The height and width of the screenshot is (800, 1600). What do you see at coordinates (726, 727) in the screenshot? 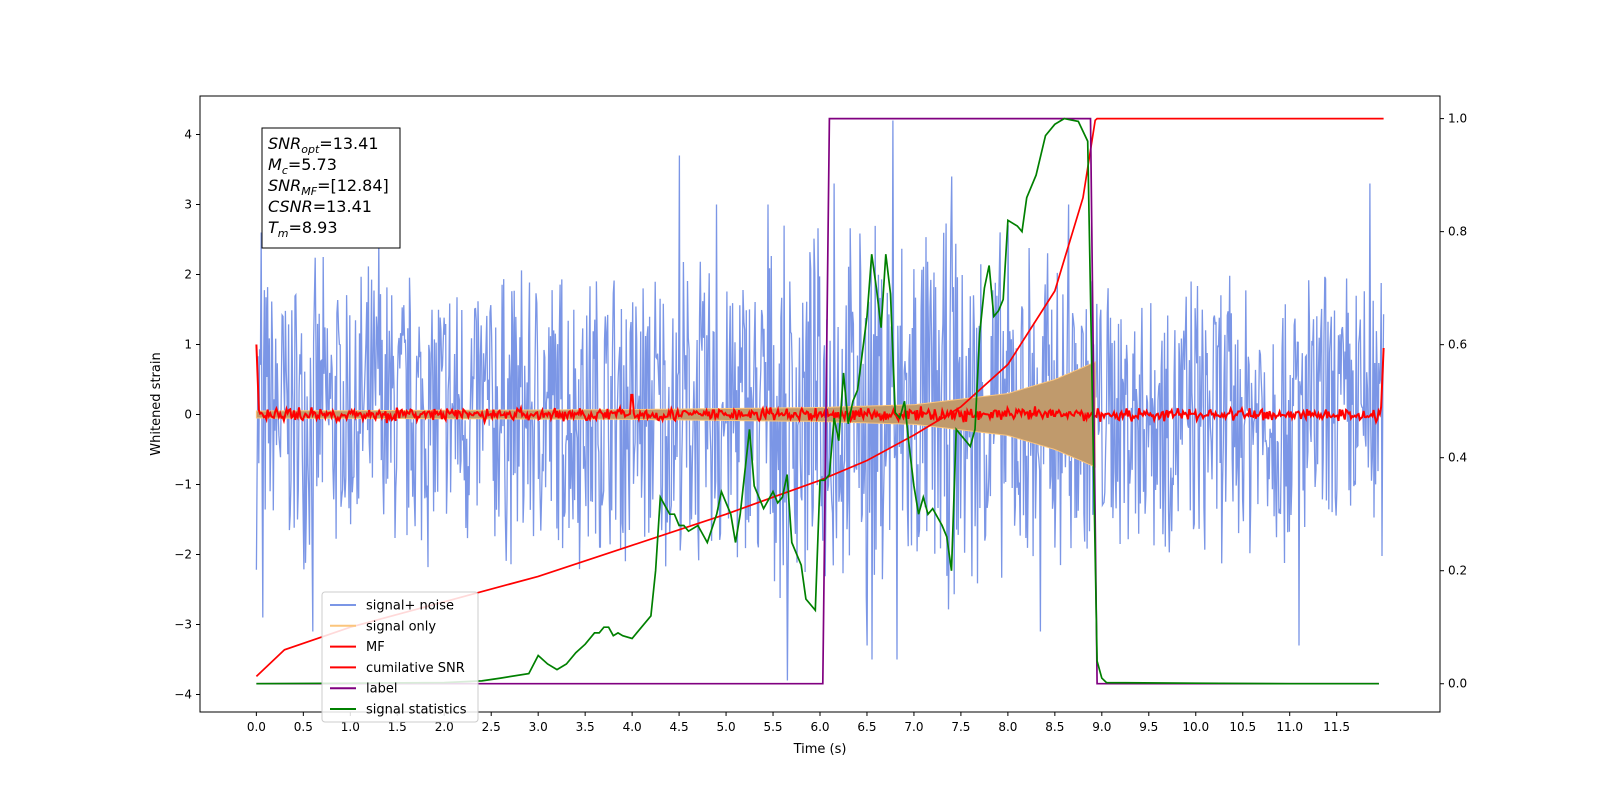
I see `x-tick-label: 5.0` at bounding box center [726, 727].